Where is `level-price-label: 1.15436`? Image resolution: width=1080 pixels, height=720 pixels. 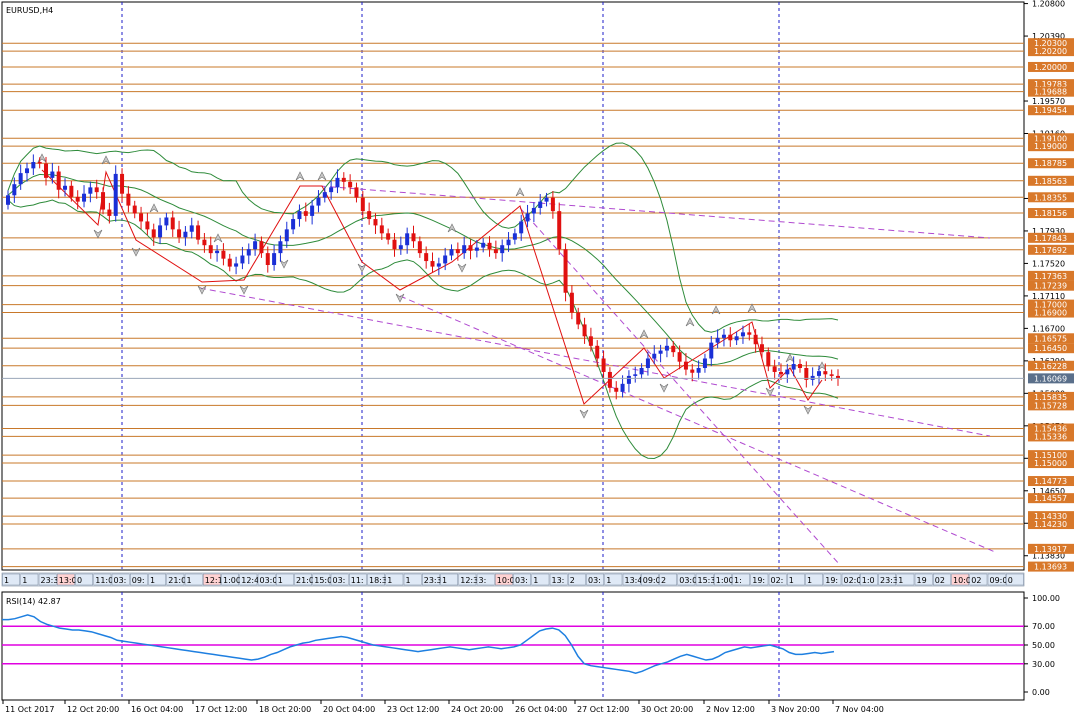
level-price-label: 1.15436 is located at coordinates (1050, 429).